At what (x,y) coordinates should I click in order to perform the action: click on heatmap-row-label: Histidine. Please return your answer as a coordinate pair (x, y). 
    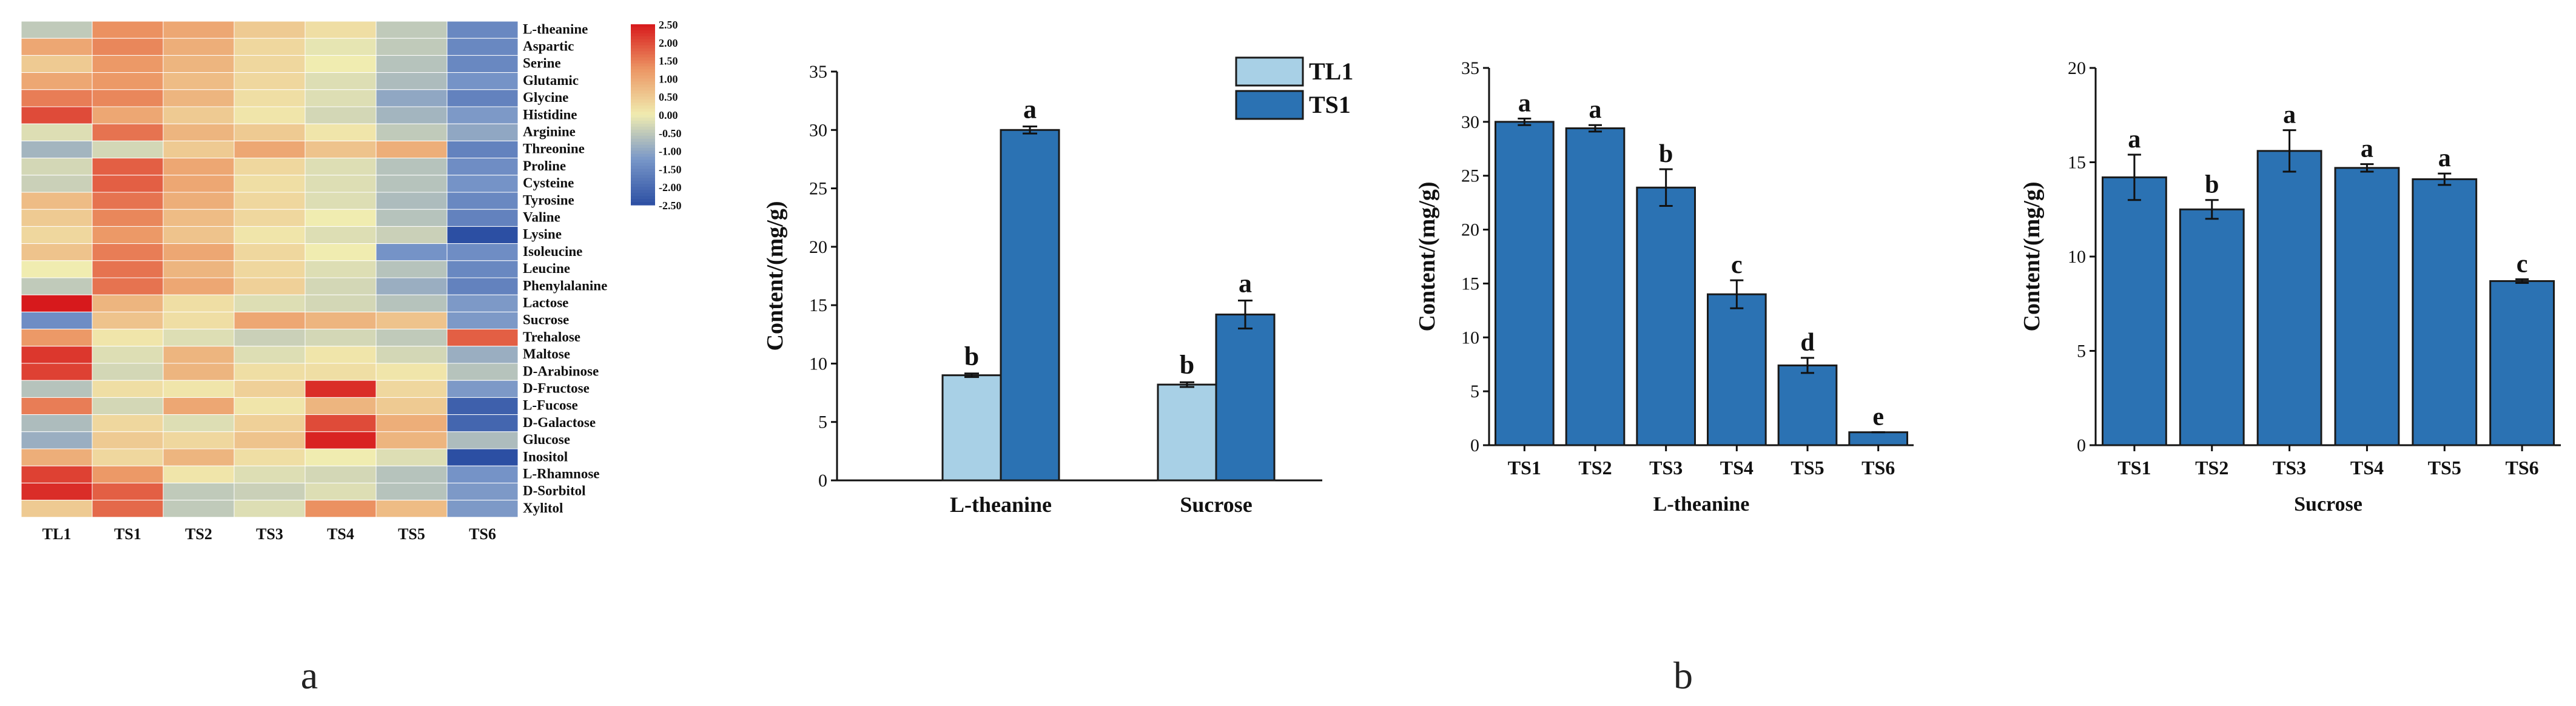
    Looking at the image, I should click on (550, 114).